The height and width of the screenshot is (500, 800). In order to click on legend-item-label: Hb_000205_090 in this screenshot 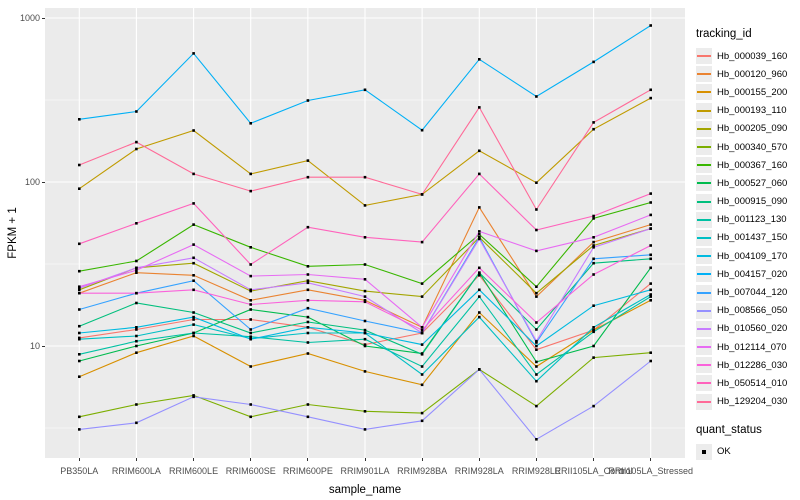, I will do `click(752, 129)`.